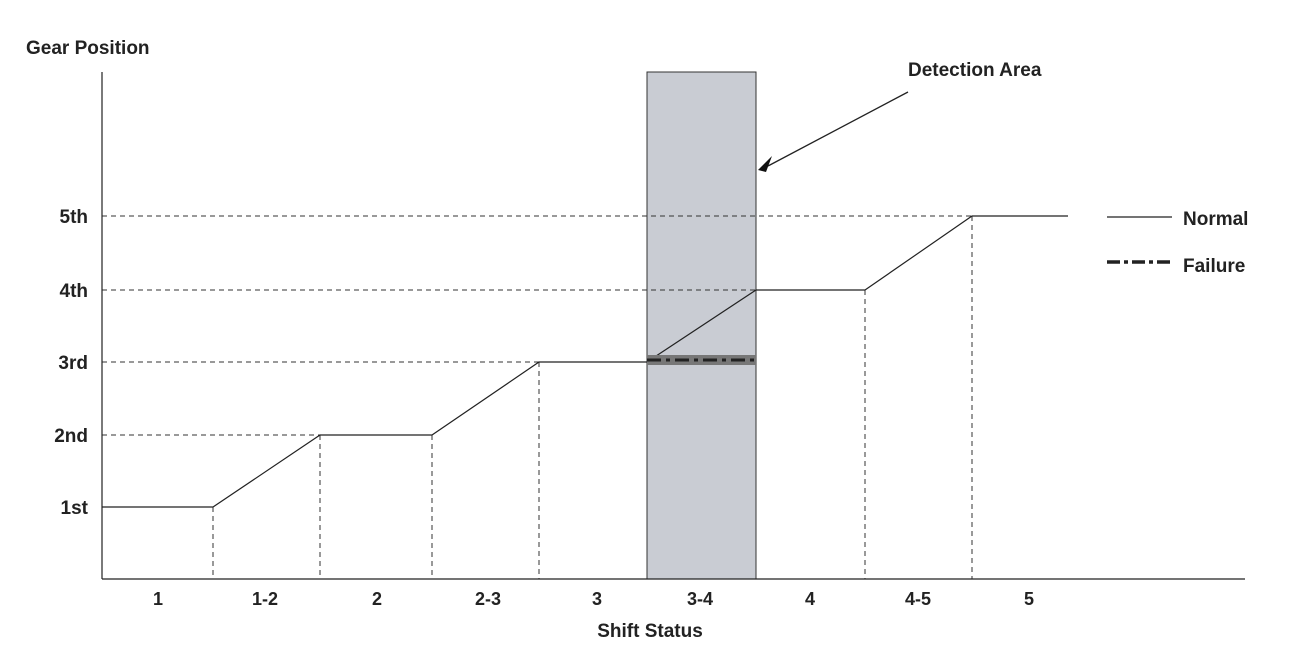 The image size is (1308, 656). Describe the element at coordinates (74, 217) in the screenshot. I see `y-tick-label: 5th` at that location.